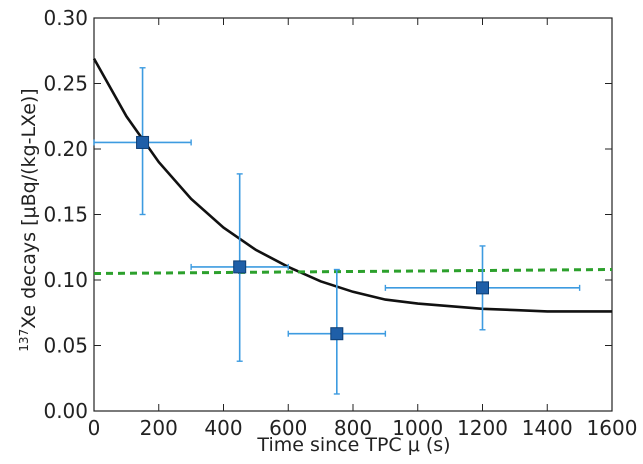 The width and height of the screenshot is (643, 464). What do you see at coordinates (65, 215) in the screenshot?
I see `y-tick-label: 0.15` at bounding box center [65, 215].